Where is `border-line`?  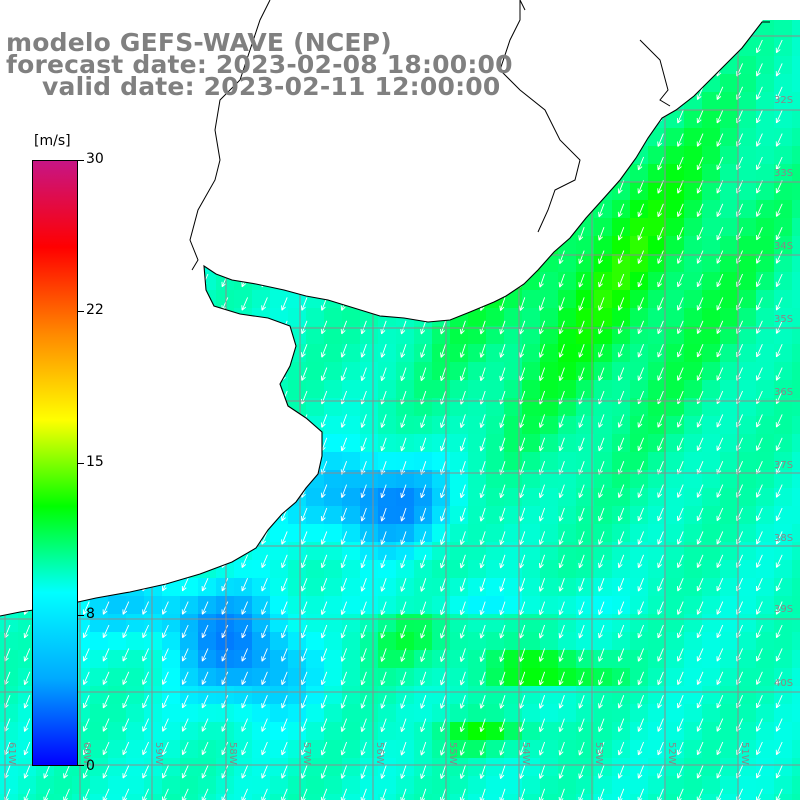
border-line is located at coordinates (540, 116).